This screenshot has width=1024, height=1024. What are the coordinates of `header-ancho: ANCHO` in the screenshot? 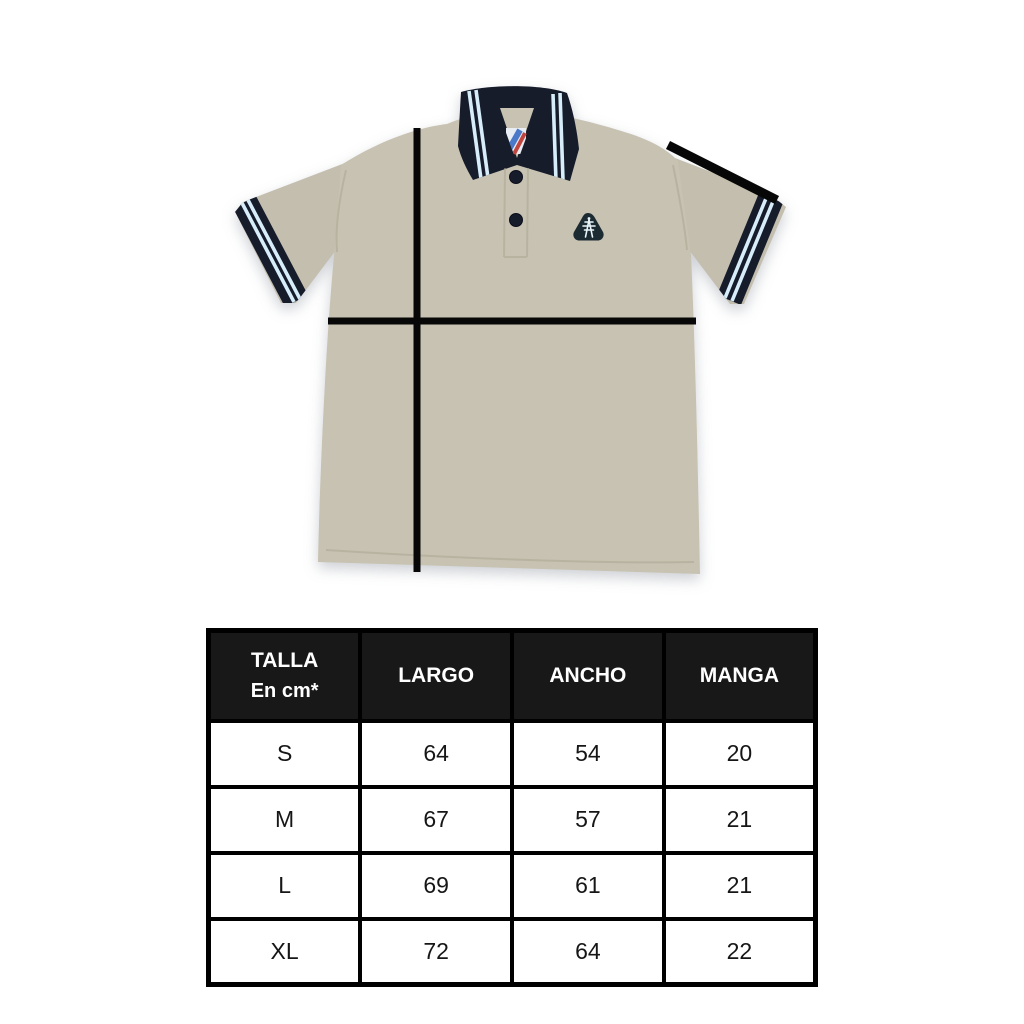 It's located at (588, 675).